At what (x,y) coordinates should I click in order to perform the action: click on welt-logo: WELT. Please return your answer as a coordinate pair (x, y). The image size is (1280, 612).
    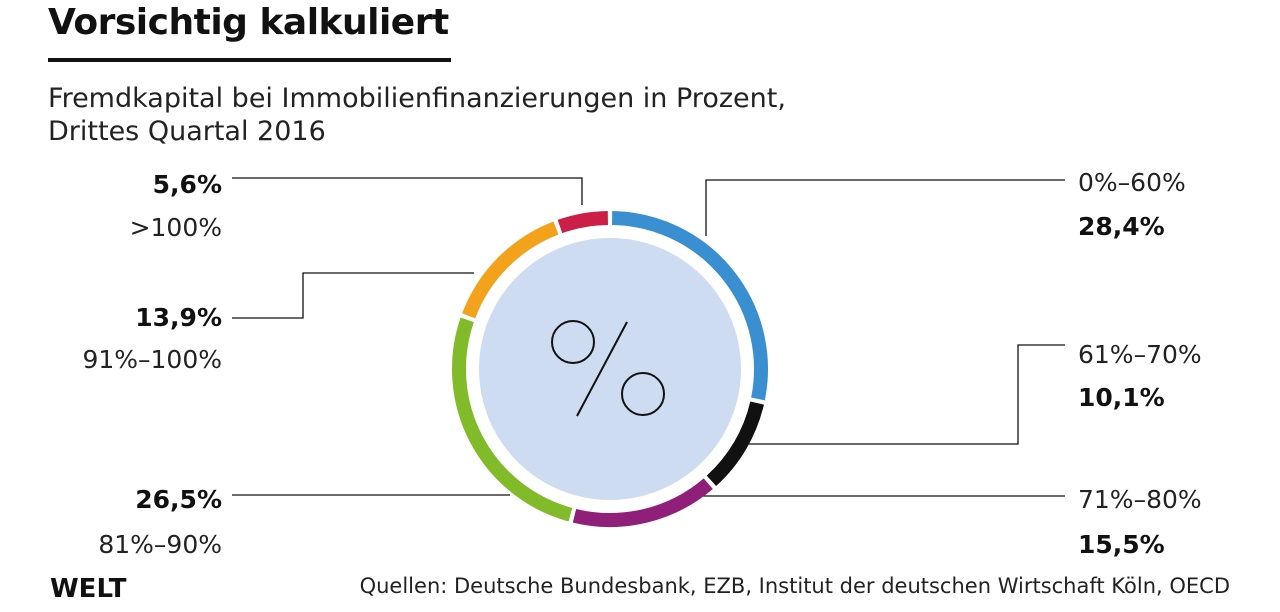
    Looking at the image, I should click on (88, 589).